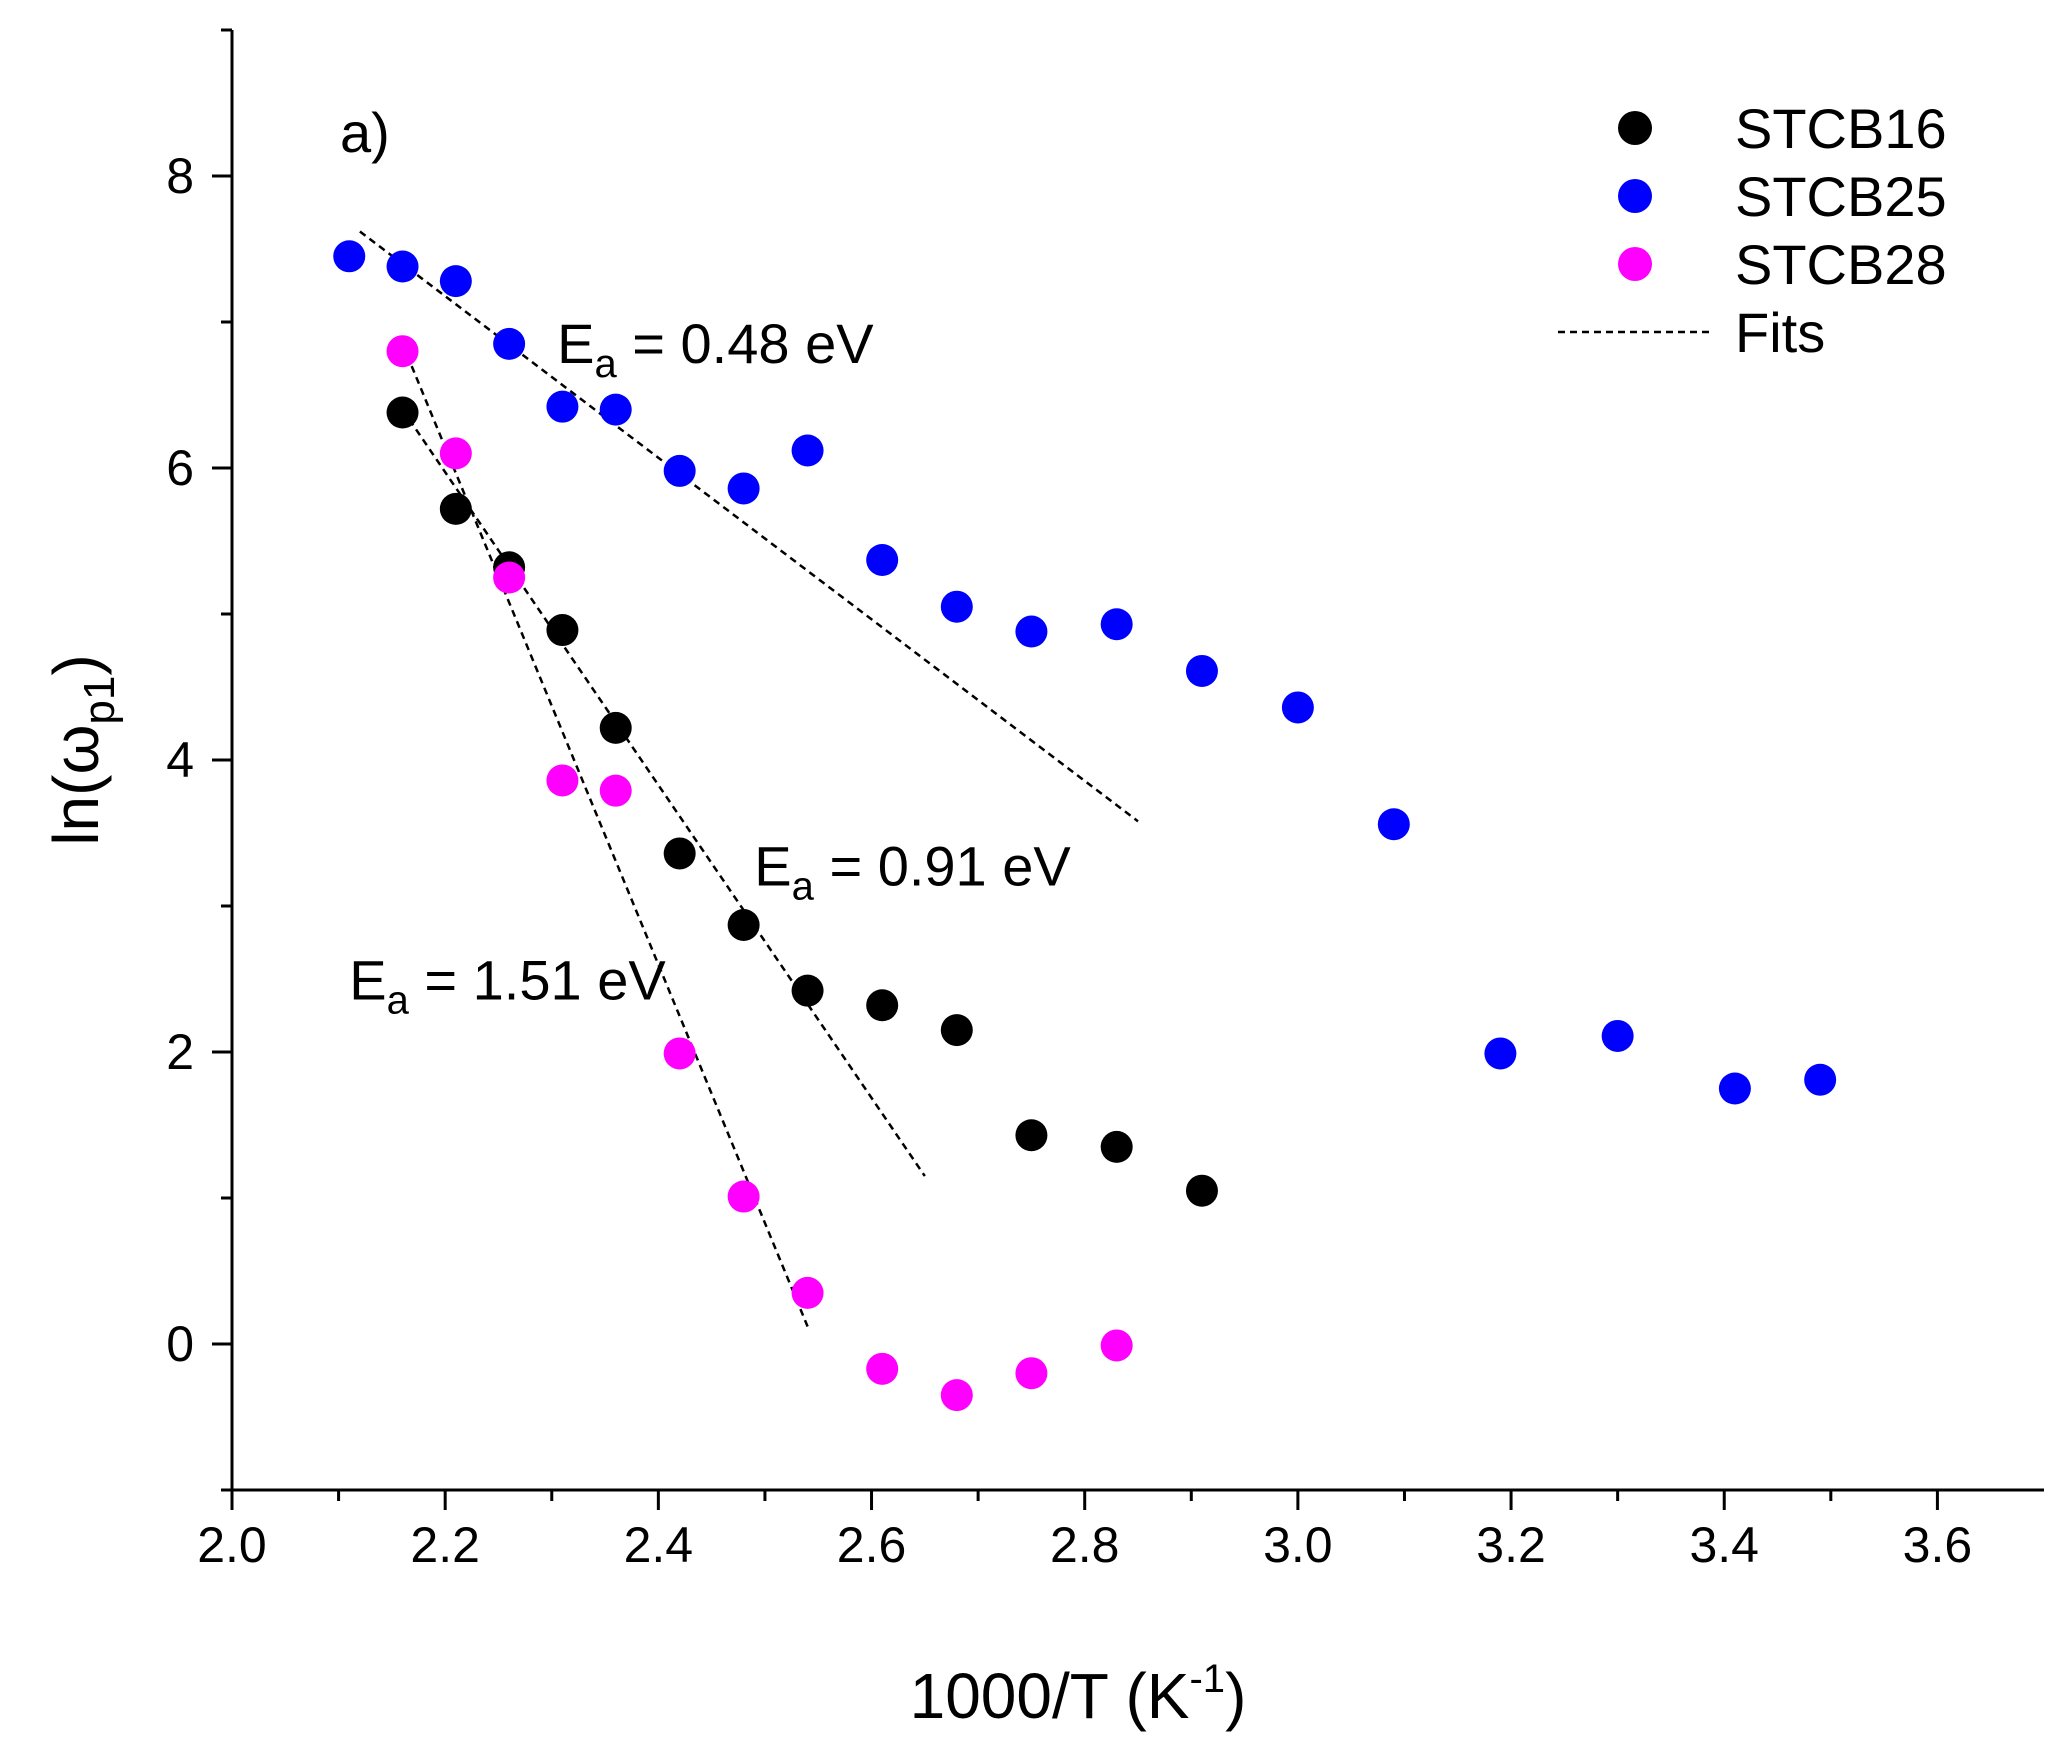 This screenshot has height=1752, width=2057. What do you see at coordinates (1511, 1545) in the screenshot?
I see `x-tick-label: 3.2` at bounding box center [1511, 1545].